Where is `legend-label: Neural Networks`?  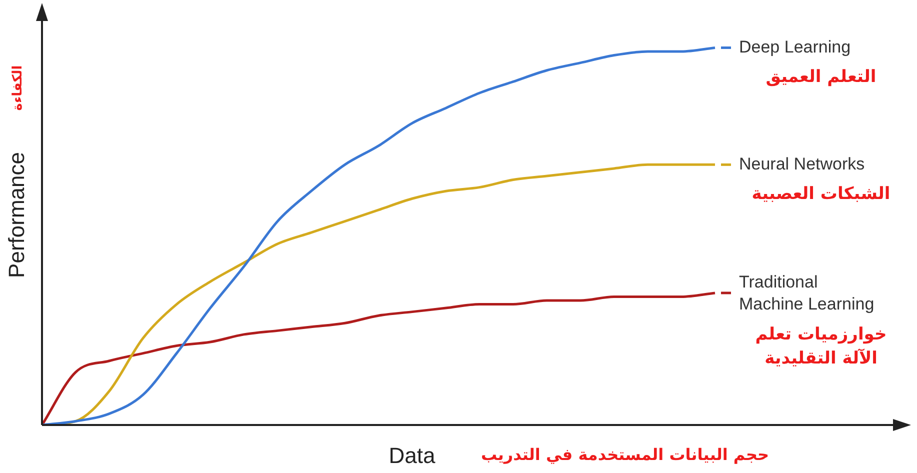 legend-label: Neural Networks is located at coordinates (802, 164).